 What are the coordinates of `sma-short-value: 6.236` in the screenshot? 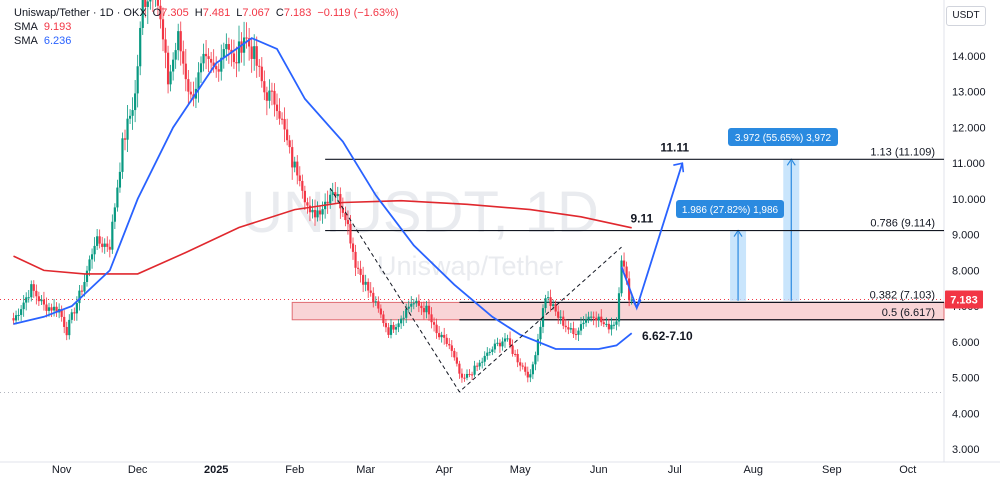 It's located at (57, 41).